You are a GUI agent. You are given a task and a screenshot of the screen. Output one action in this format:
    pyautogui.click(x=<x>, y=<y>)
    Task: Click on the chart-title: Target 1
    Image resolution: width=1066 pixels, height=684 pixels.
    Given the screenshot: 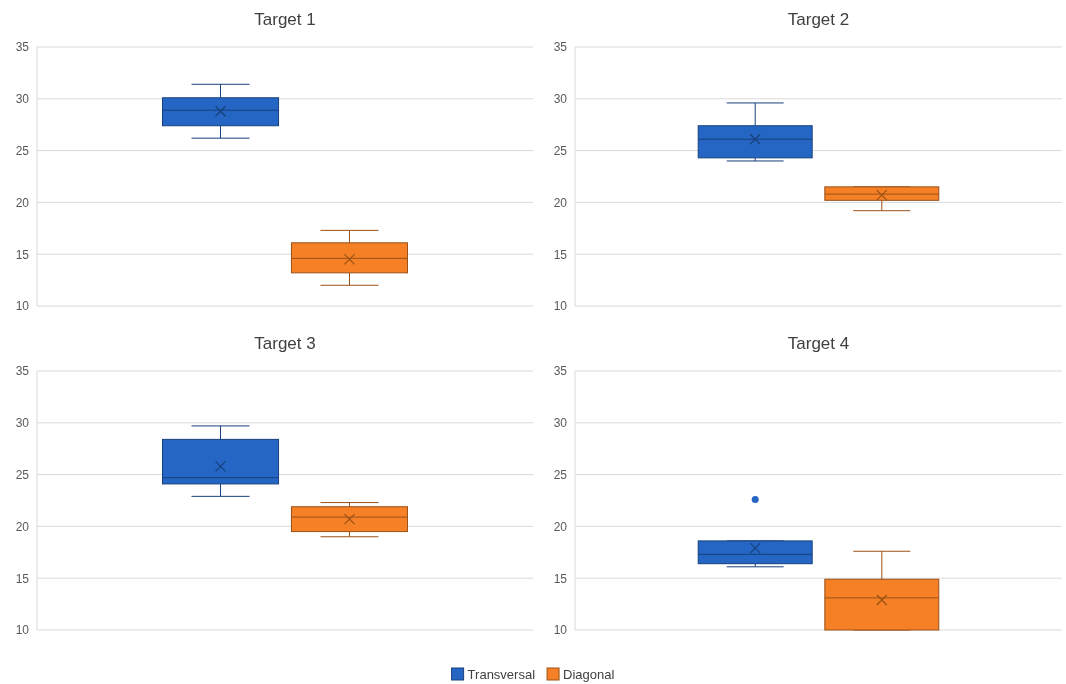 What is the action you would take?
    pyautogui.click(x=285, y=19)
    